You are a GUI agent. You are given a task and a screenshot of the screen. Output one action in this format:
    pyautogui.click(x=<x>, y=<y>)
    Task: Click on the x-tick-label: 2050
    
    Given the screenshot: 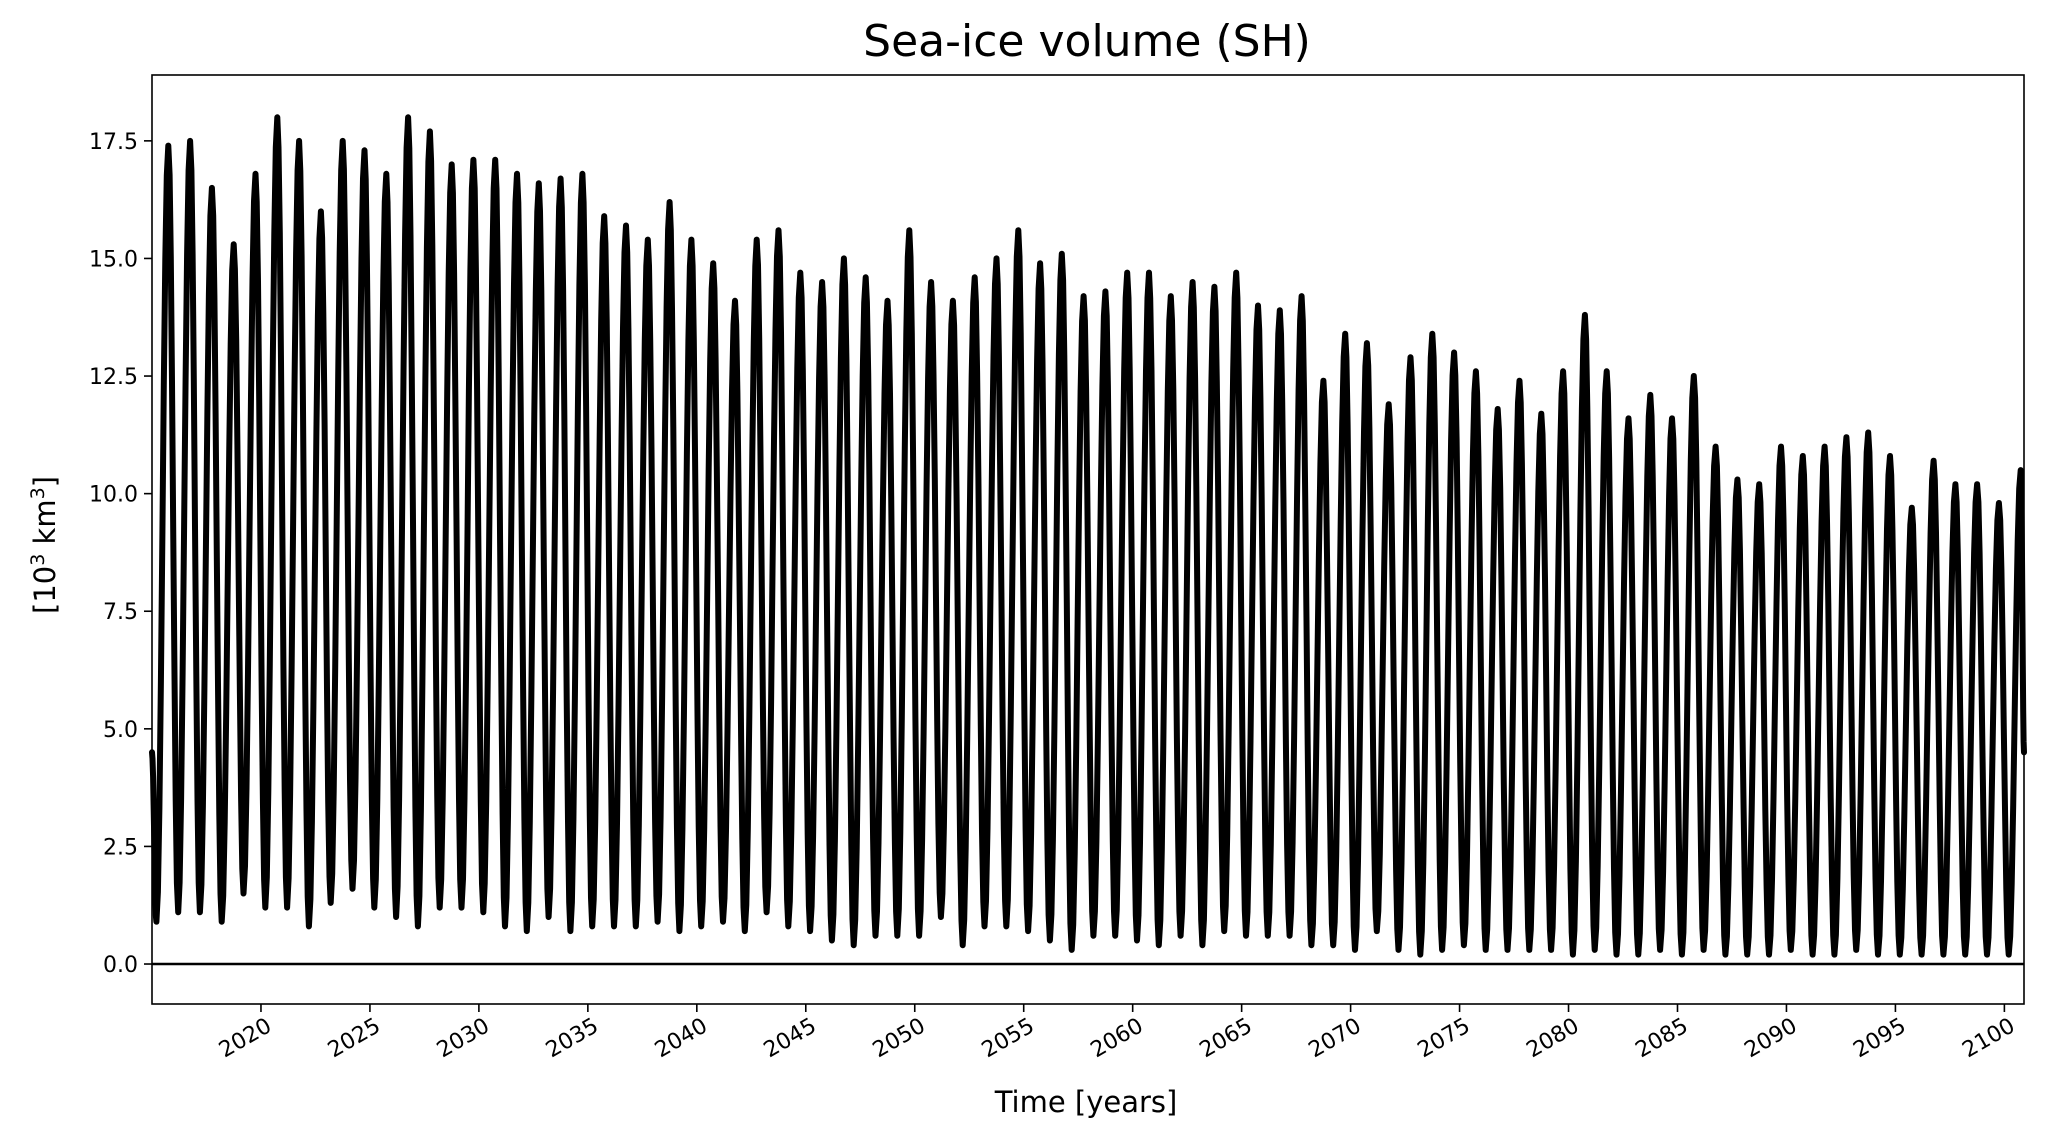 What is the action you would take?
    pyautogui.click(x=899, y=1039)
    